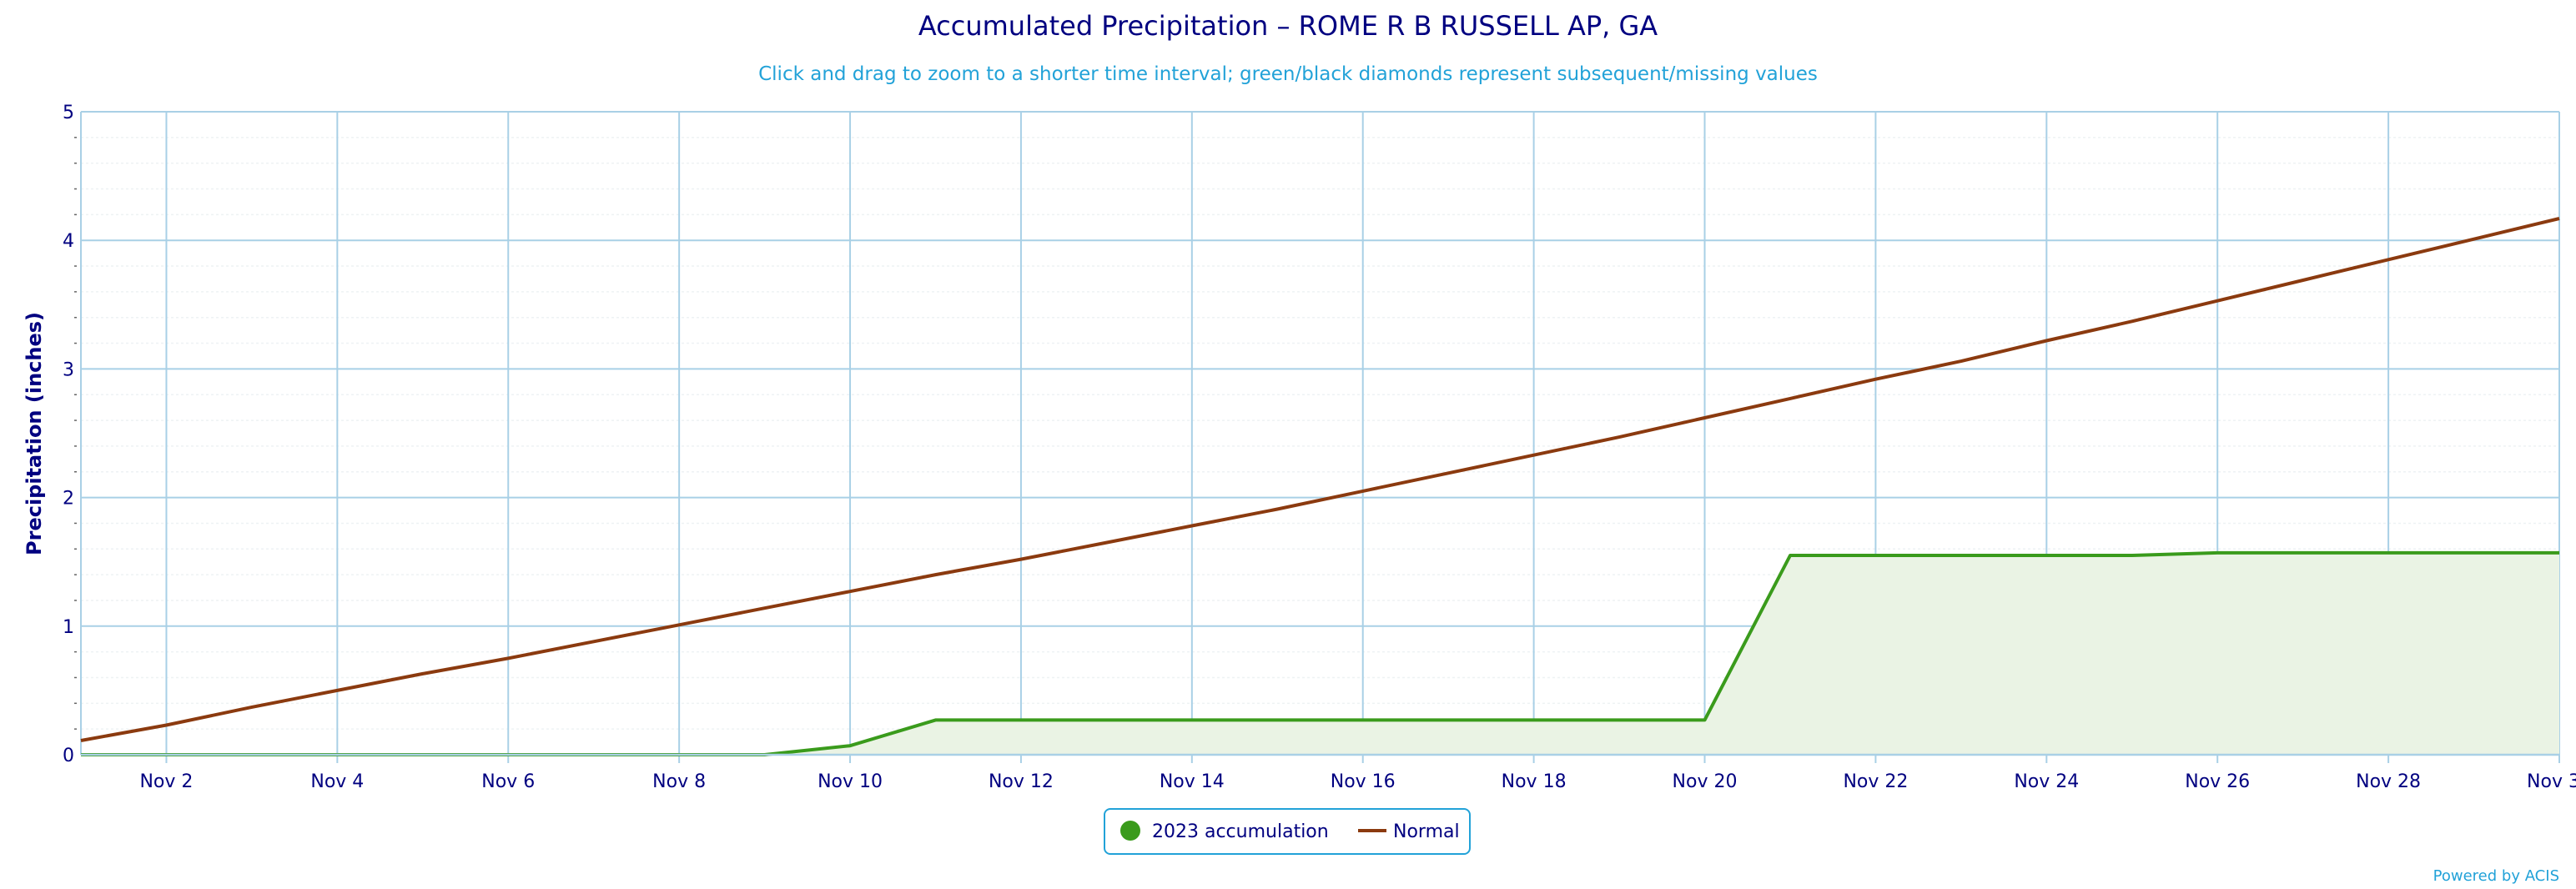 This screenshot has height=889, width=2576. I want to click on x-tick-label: Nov 30, so click(2551, 781).